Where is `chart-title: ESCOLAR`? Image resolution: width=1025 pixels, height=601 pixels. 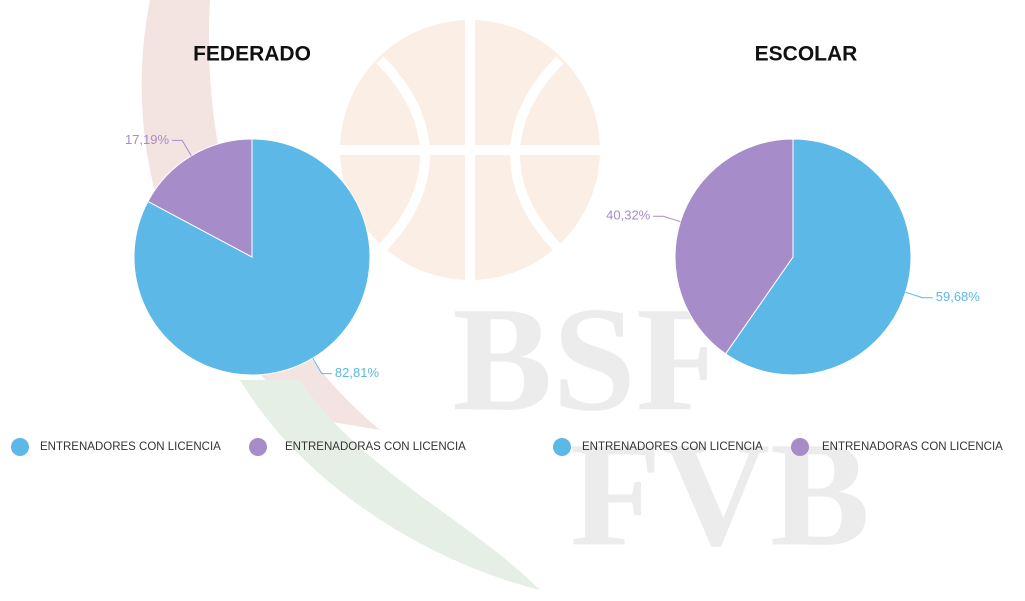
chart-title: ESCOLAR is located at coordinates (806, 54).